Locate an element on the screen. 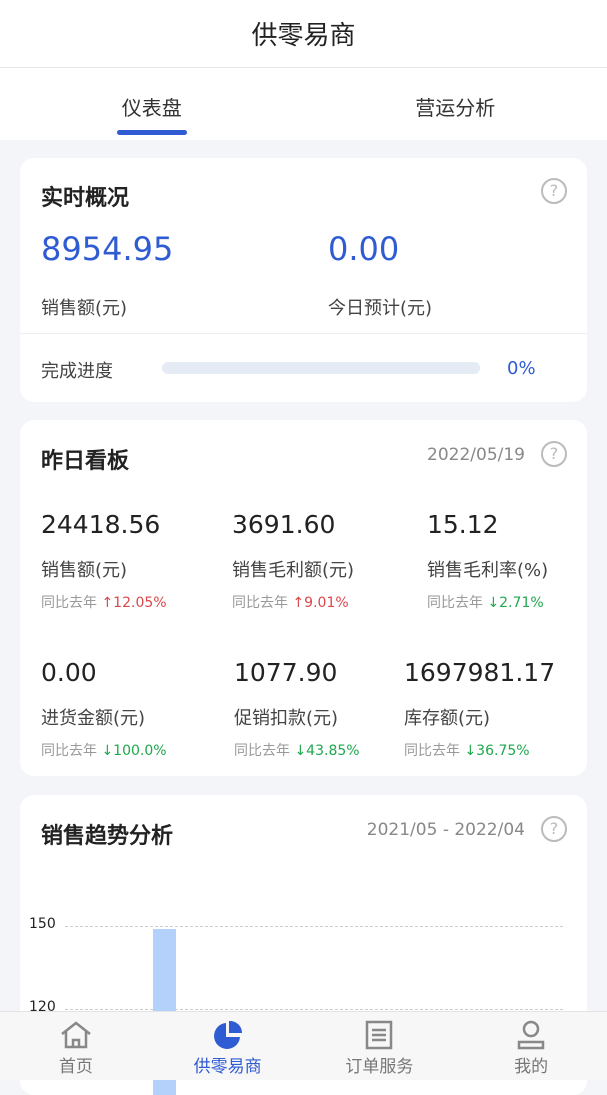  yoy-change: ↑9.01% is located at coordinates (320, 603).